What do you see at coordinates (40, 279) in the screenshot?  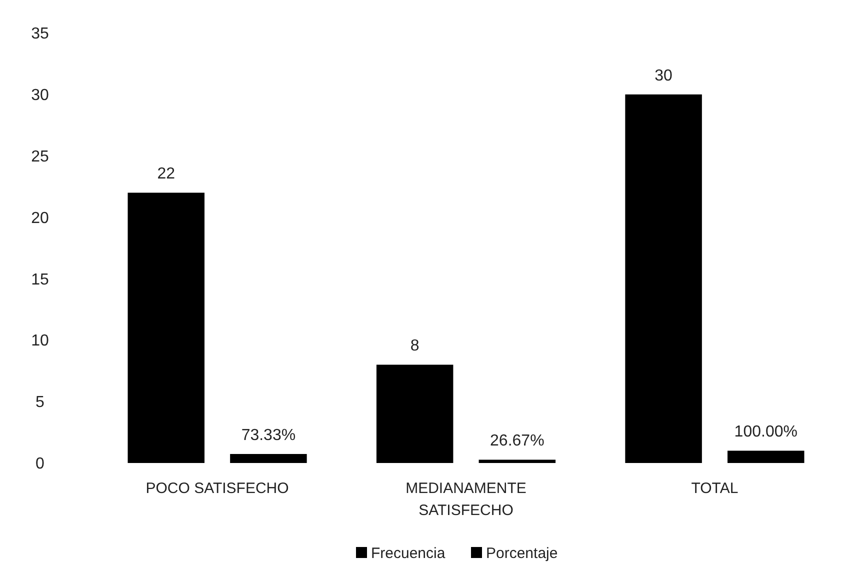 I see `y-tick-label: 15` at bounding box center [40, 279].